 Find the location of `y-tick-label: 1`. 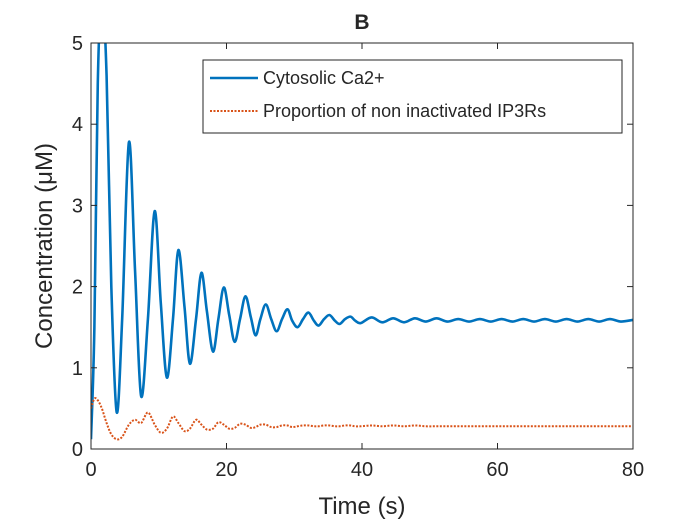

y-tick-label: 1 is located at coordinates (77, 369).